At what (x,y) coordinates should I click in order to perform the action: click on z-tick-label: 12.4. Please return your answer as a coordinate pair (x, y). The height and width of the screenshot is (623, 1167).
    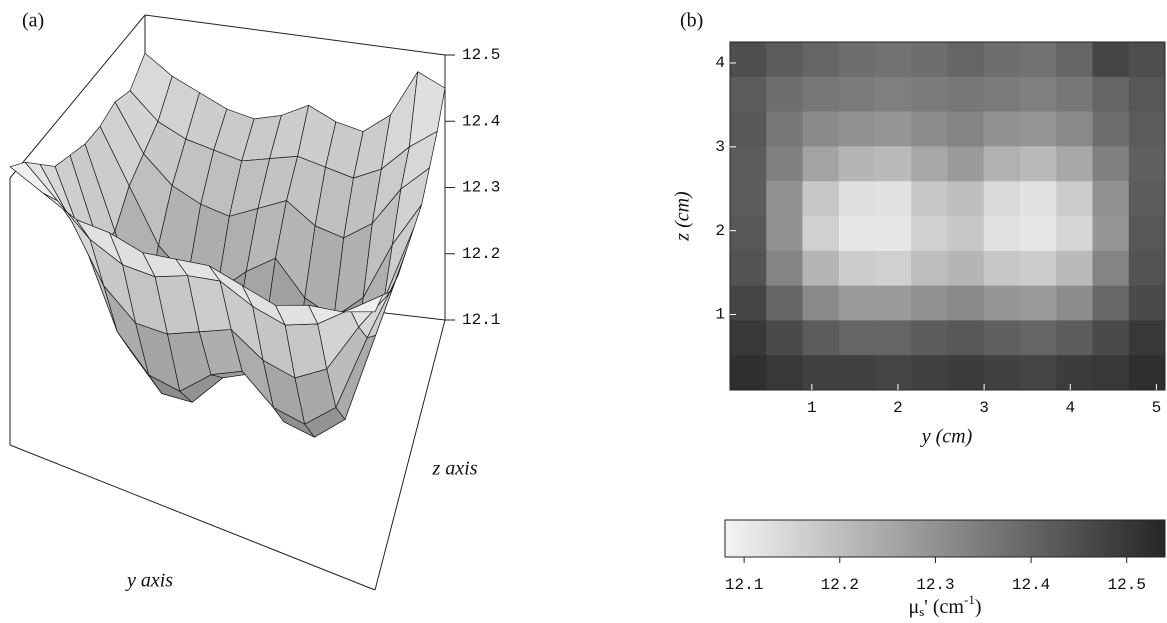
    Looking at the image, I should click on (481, 121).